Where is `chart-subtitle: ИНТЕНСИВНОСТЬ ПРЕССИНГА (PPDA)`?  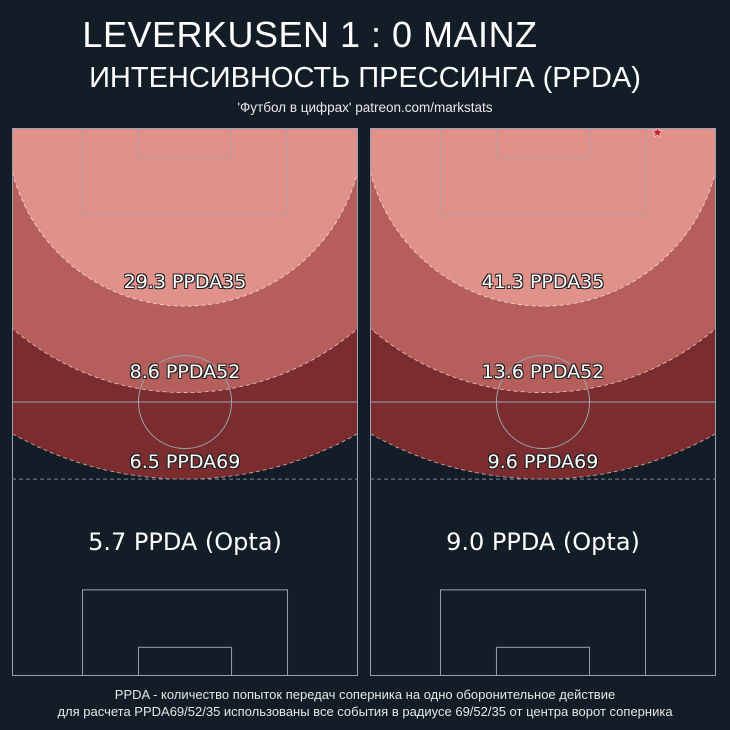 chart-subtitle: ИНТЕНСИВНОСТЬ ПРЕССИНГА (PPDA) is located at coordinates (365, 78).